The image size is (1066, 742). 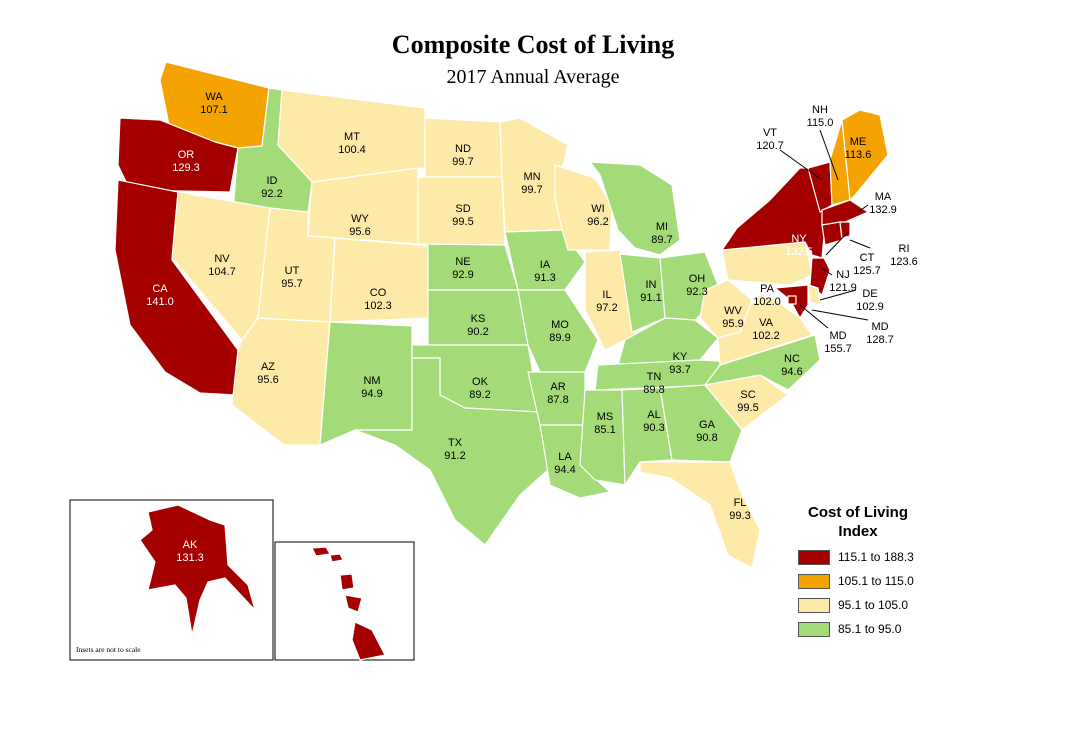 What do you see at coordinates (879, 327) in the screenshot?
I see `label-md-abbr: MD` at bounding box center [879, 327].